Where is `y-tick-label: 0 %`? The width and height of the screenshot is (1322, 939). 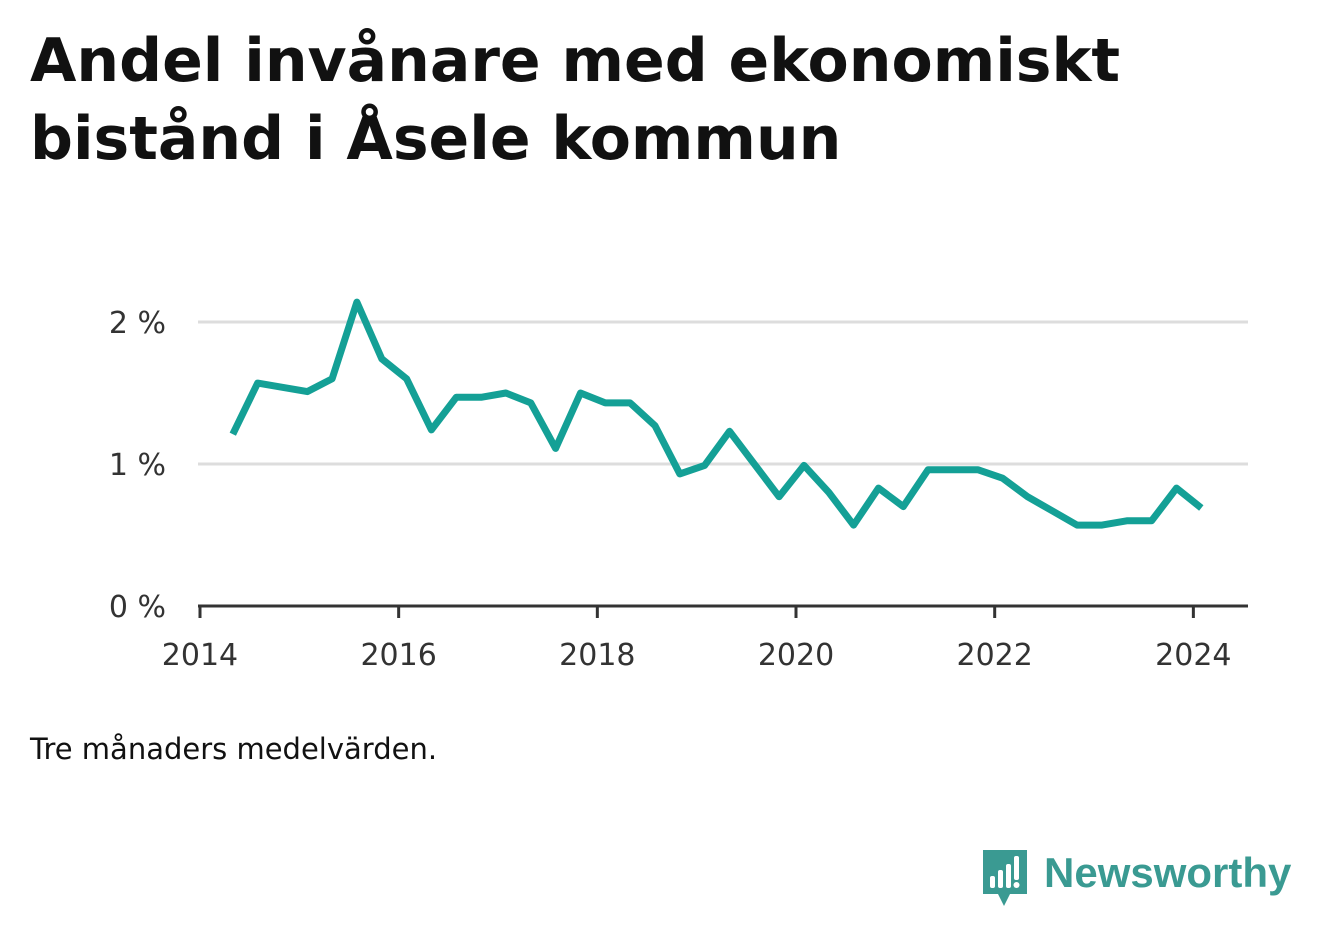
y-tick-label: 0 % is located at coordinates (137, 607).